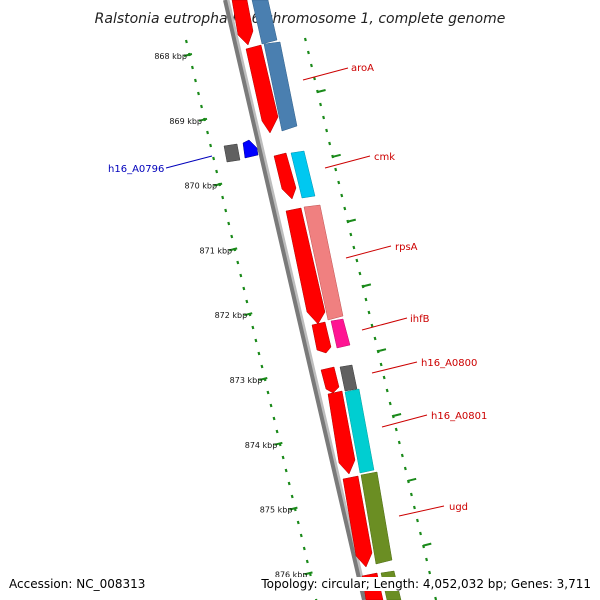  I want to click on scale-label: 871 kbp, so click(216, 250).